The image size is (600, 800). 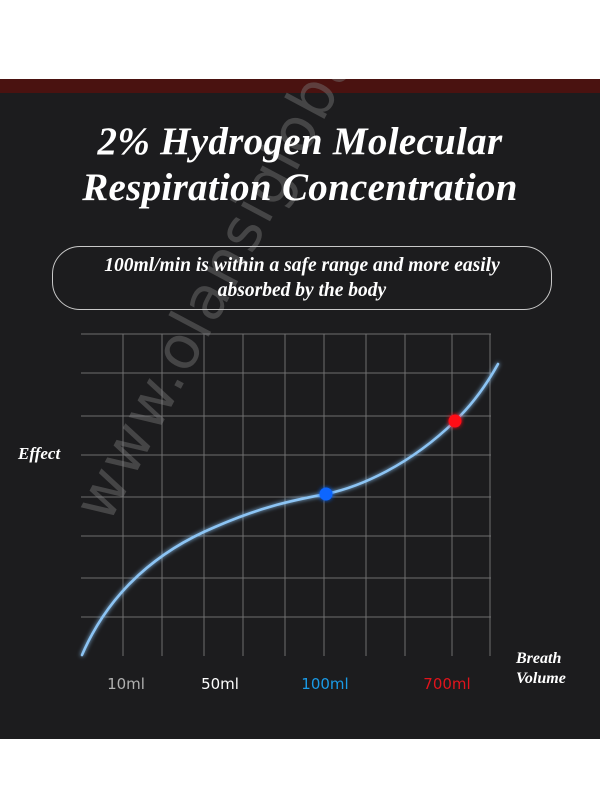 I want to click on point-700ml, so click(x=455, y=421).